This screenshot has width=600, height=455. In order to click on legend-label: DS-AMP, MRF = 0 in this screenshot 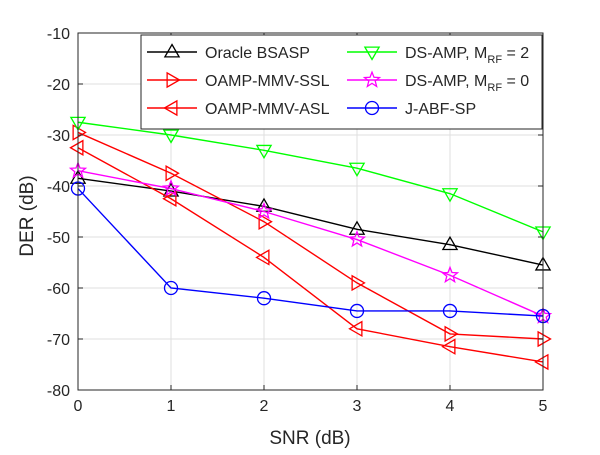, I will do `click(467, 83)`.